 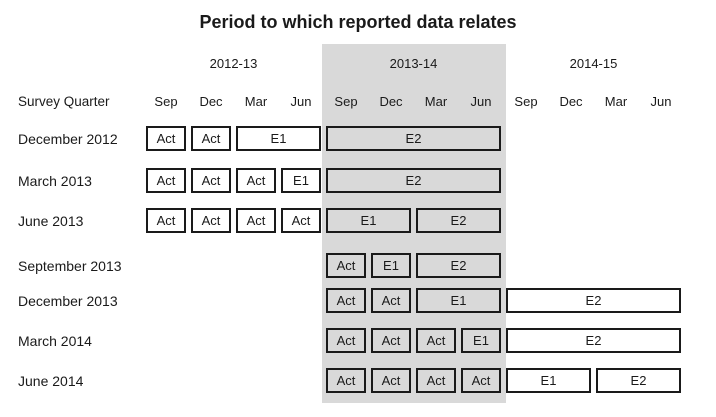 I want to click on year-group-label: 2013-14, so click(x=413, y=63).